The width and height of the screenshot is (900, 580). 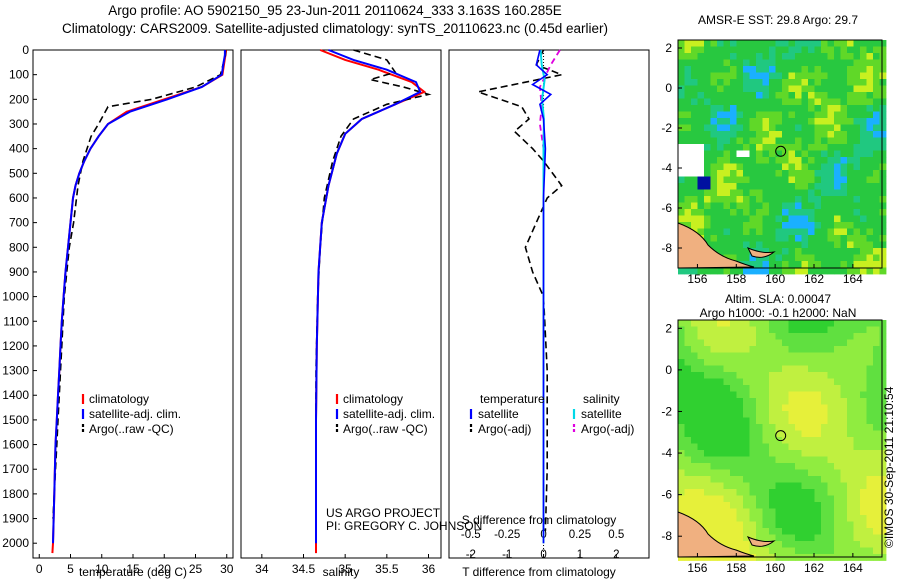 I want to click on depth-tick-label-300: 300, so click(x=19, y=124).